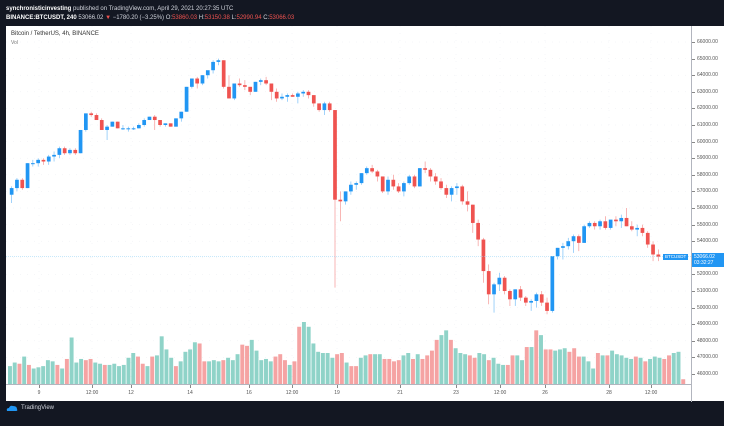 Image resolution: width=730 pixels, height=426 pixels. I want to click on time-axis-label: 9, so click(39, 393).